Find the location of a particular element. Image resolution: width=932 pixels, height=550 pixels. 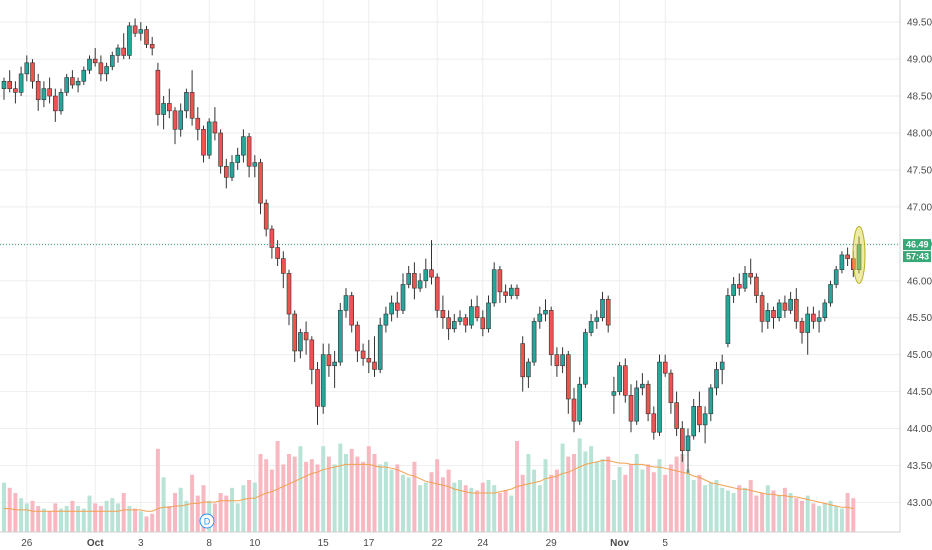

dividend-marker-circle is located at coordinates (207, 521).